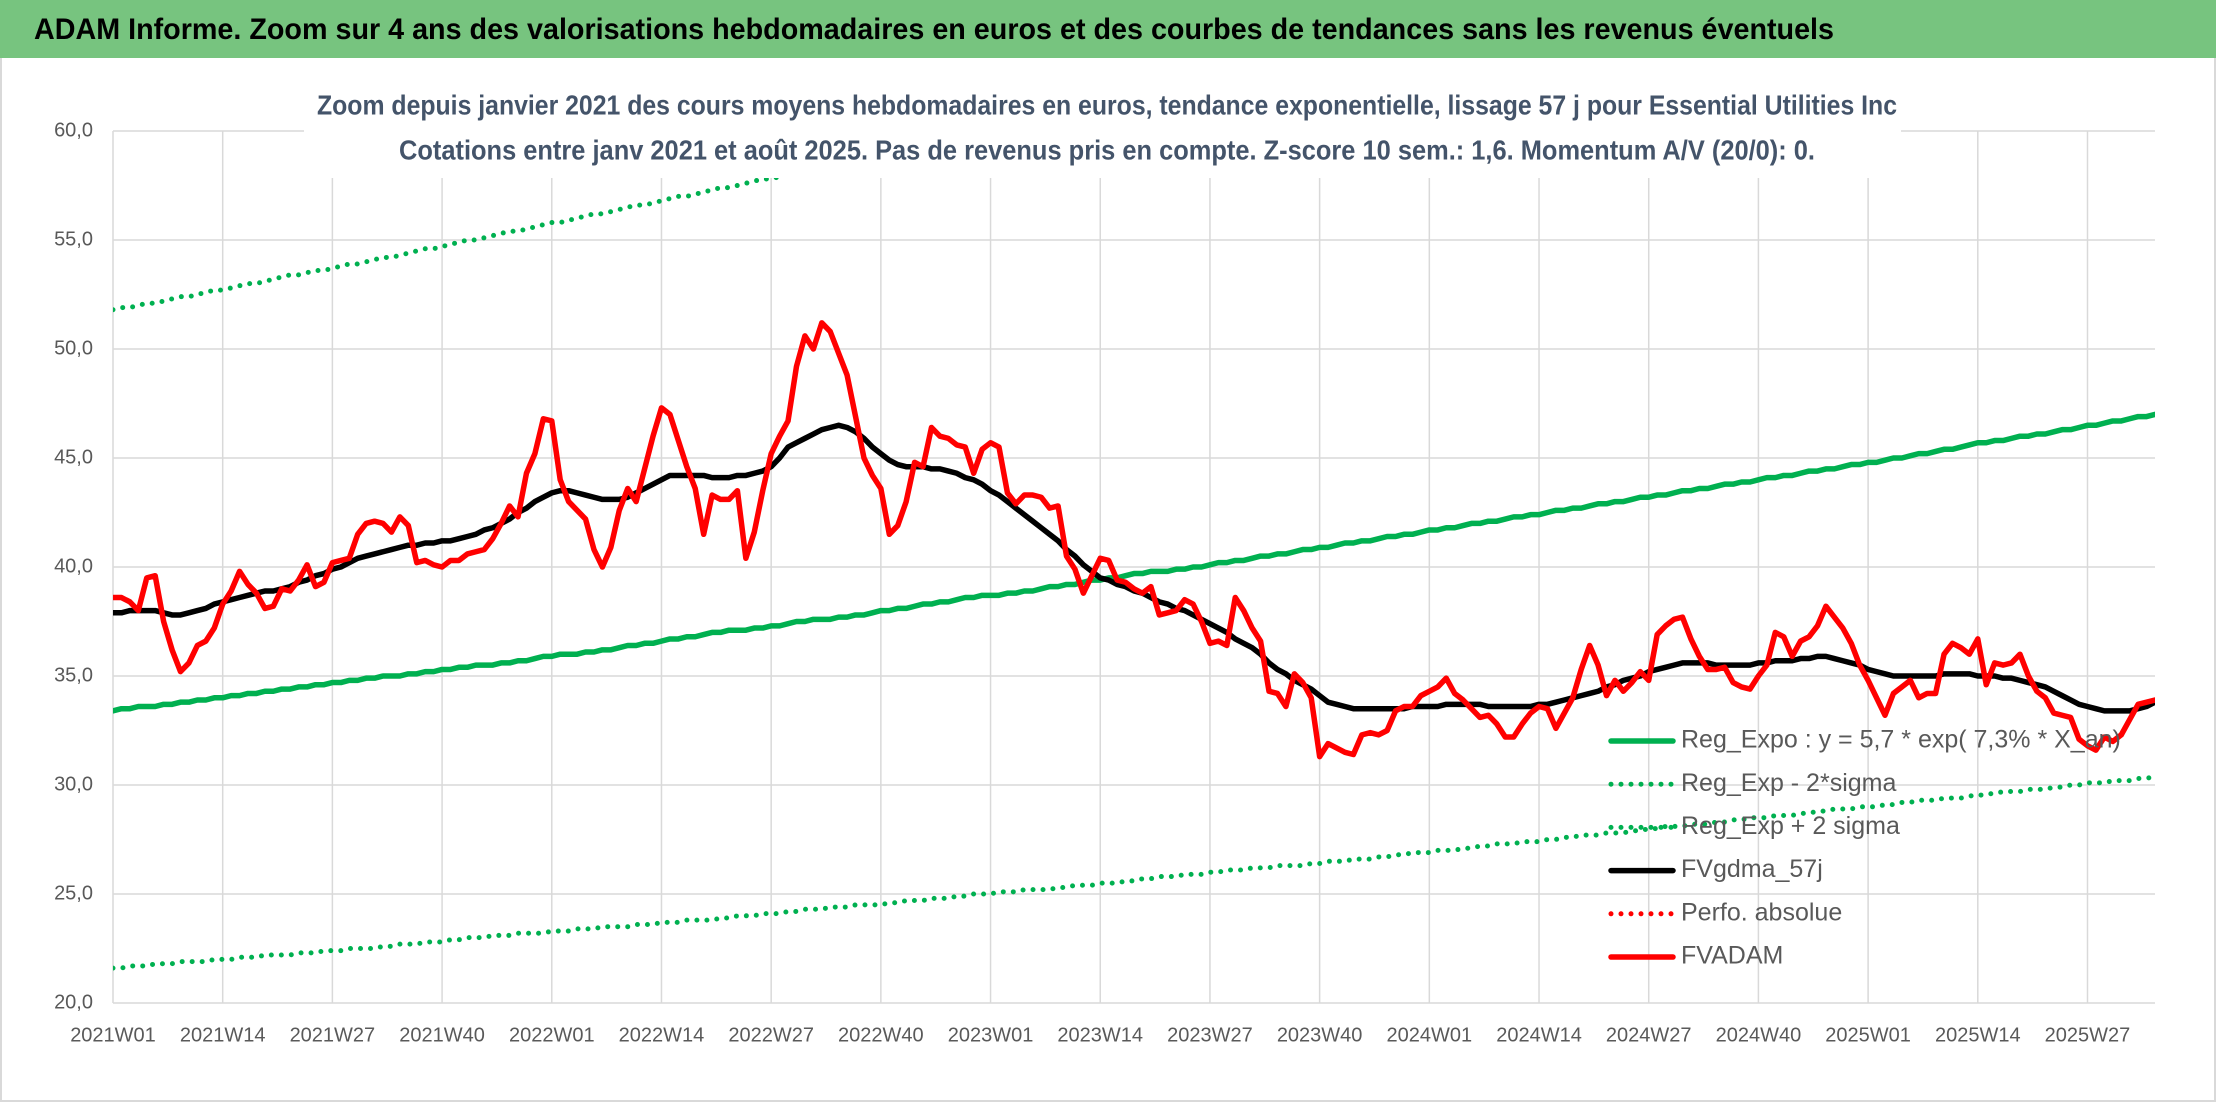 Image resolution: width=2216 pixels, height=1102 pixels. I want to click on x-tick-label: 2021W40, so click(442, 1035).